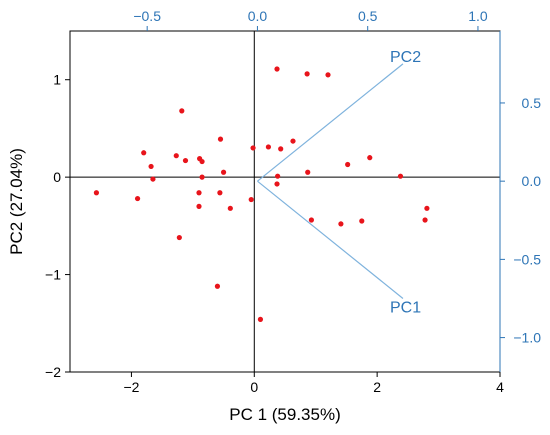 The width and height of the screenshot is (550, 435). Describe the element at coordinates (368, 16) in the screenshot. I see `top-tick-label: 0.5` at that location.